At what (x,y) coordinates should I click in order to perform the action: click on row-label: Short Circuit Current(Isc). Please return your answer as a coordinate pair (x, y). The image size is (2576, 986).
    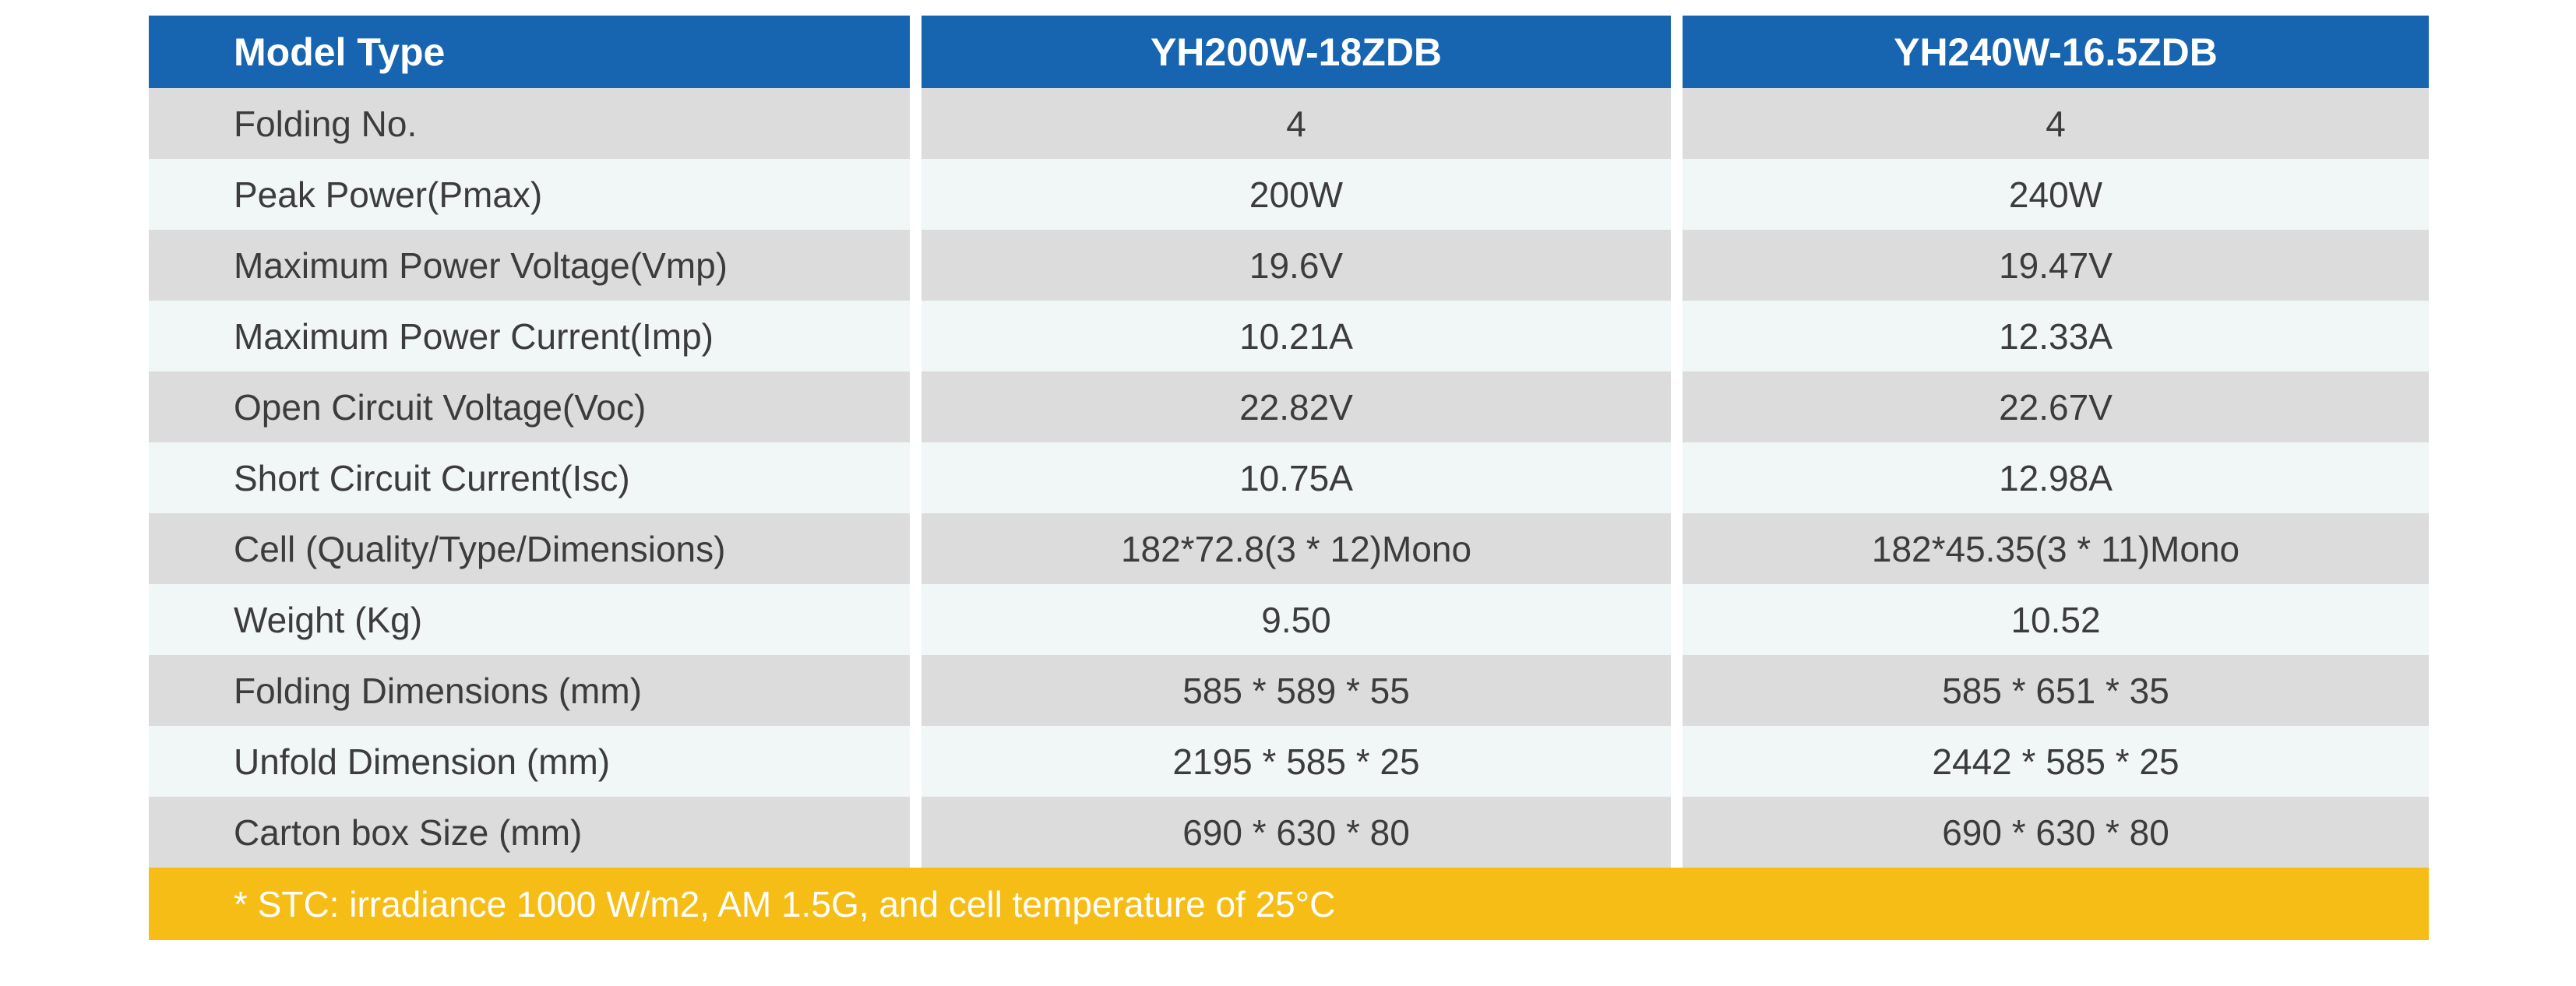
    Looking at the image, I should click on (529, 477).